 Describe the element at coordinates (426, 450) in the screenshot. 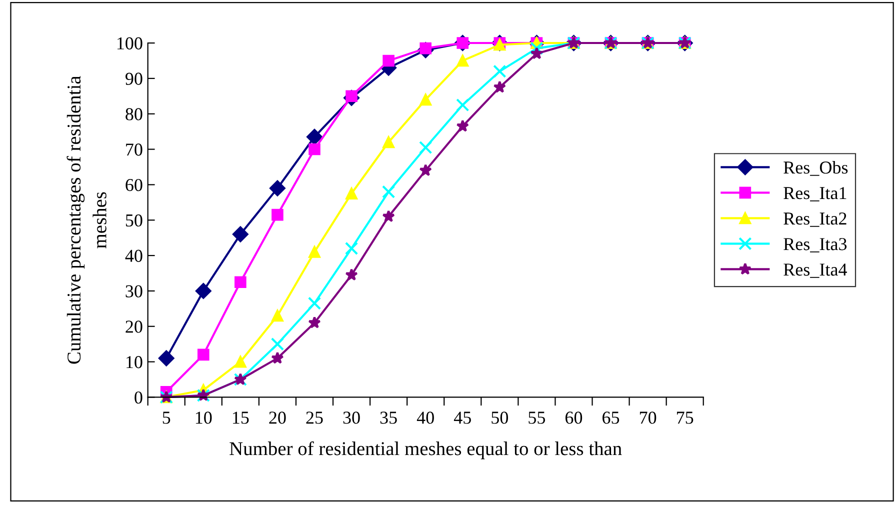

I see `x-axis-title: Number of residential meshes equal to or less than` at that location.